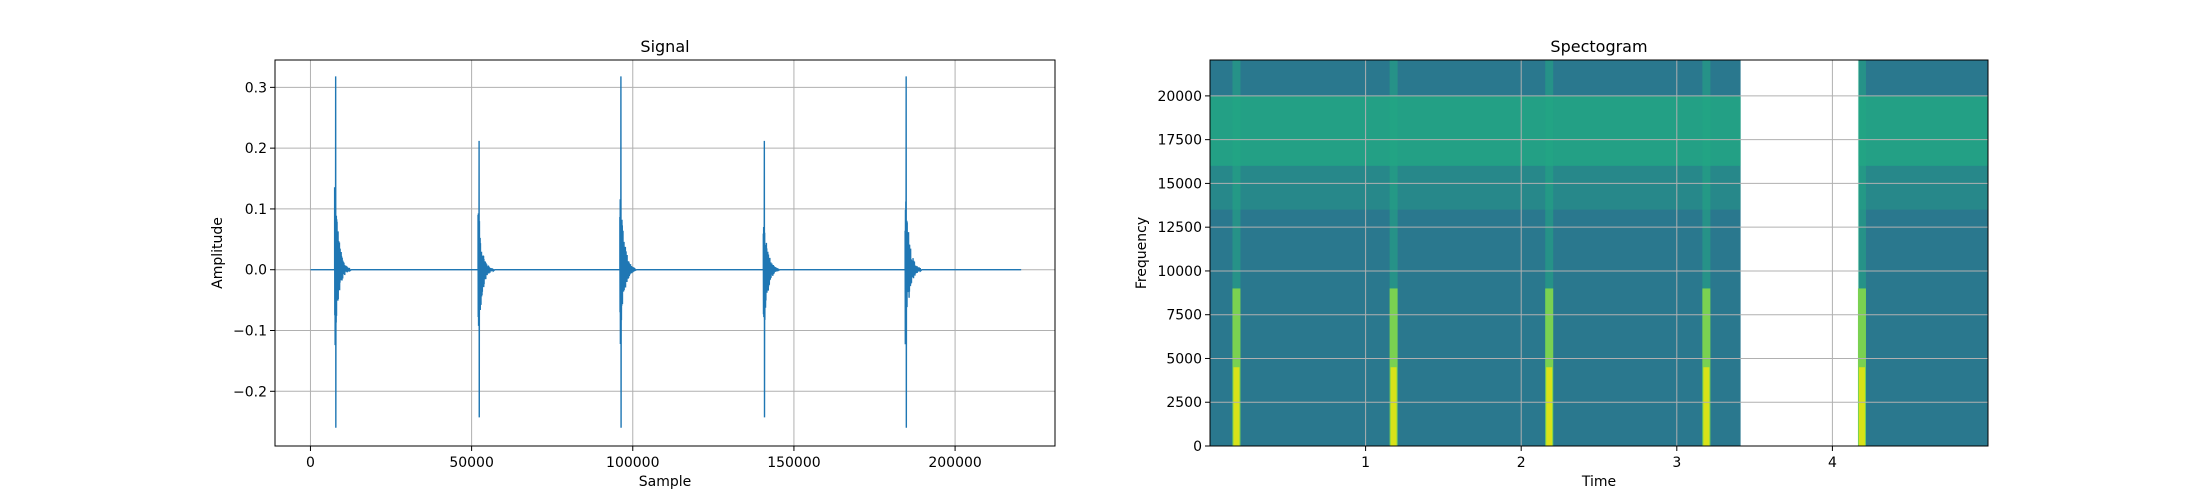 The image size is (2200, 504). I want to click on spectogram-y-label: Frequency, so click(1142, 253).